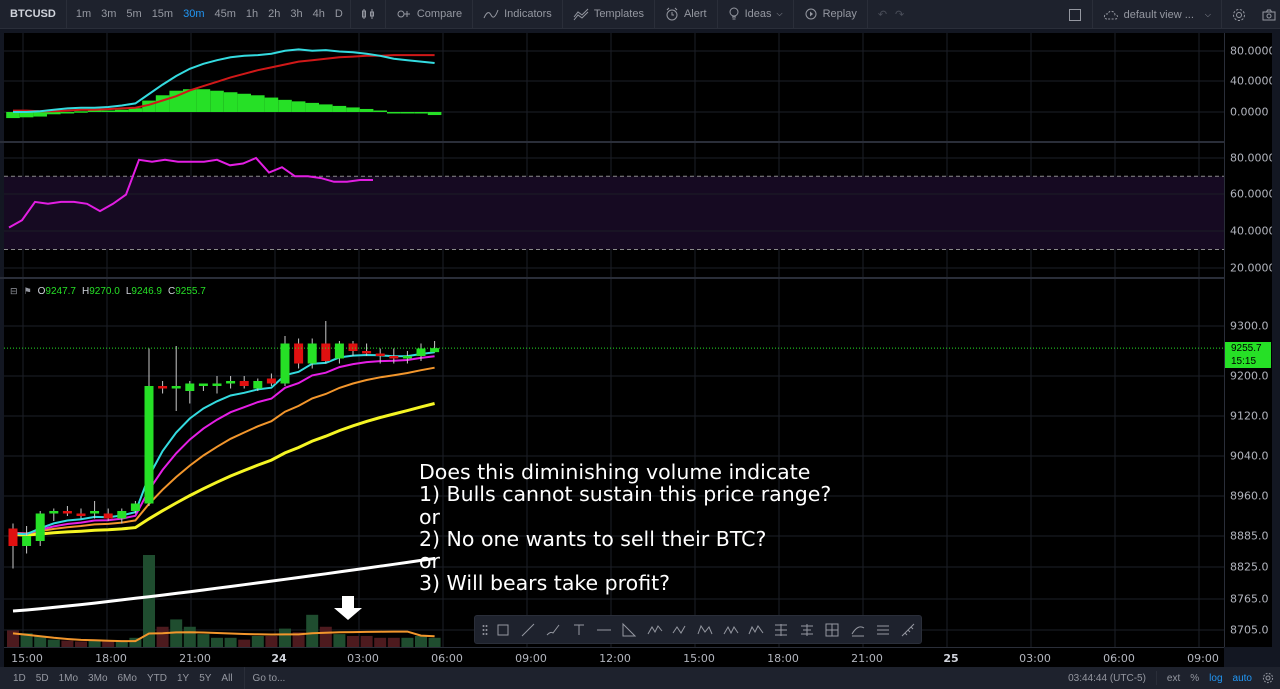 The image size is (1280, 689). Describe the element at coordinates (83, 14) in the screenshot. I see `interval-1m: 1m` at that location.